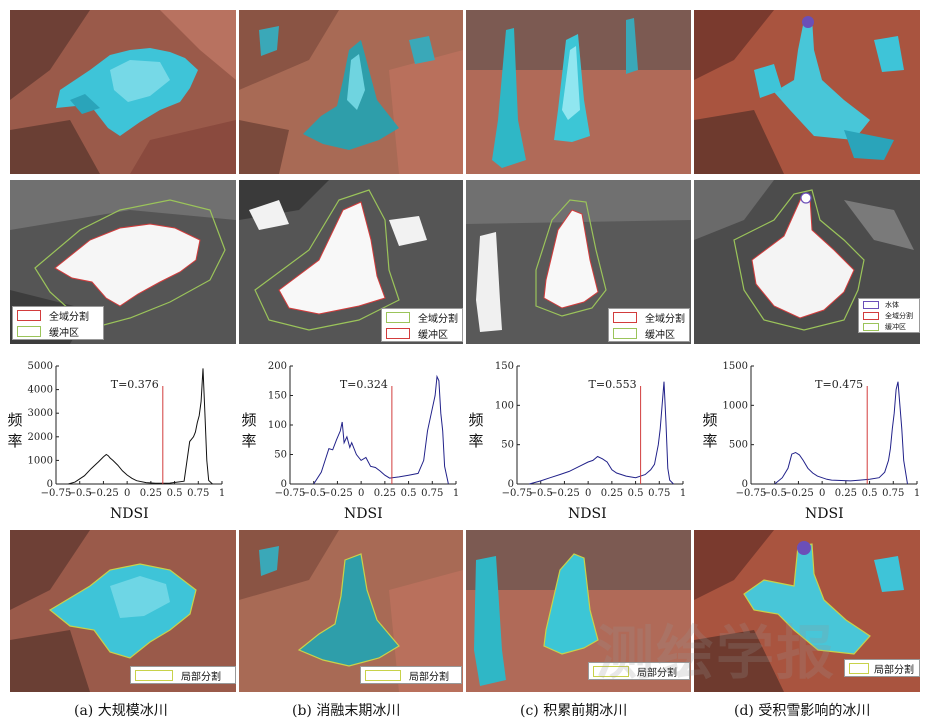  Describe the element at coordinates (802, 711) in the screenshot. I see `caption-d: (d) 受积雪影响的冰川` at that location.